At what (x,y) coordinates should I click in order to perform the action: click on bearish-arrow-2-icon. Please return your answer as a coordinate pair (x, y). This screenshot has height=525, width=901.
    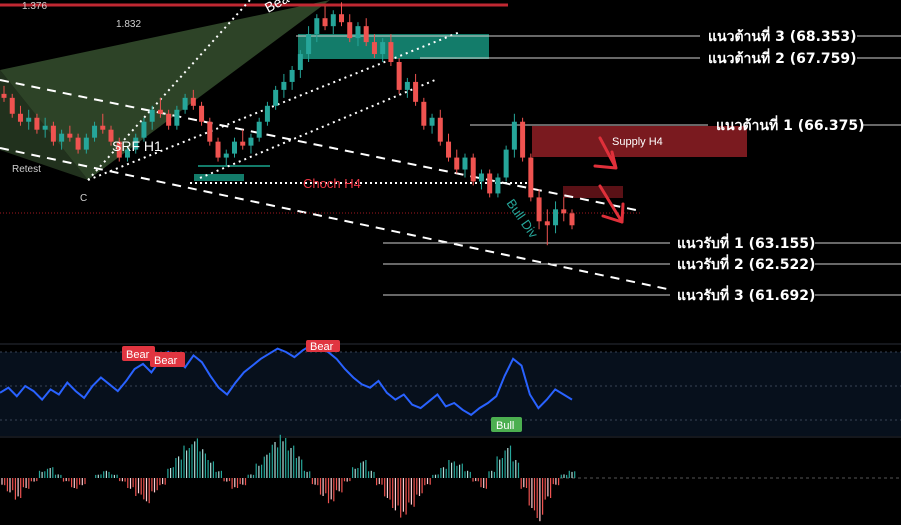
    Looking at the image, I should click on (611, 204).